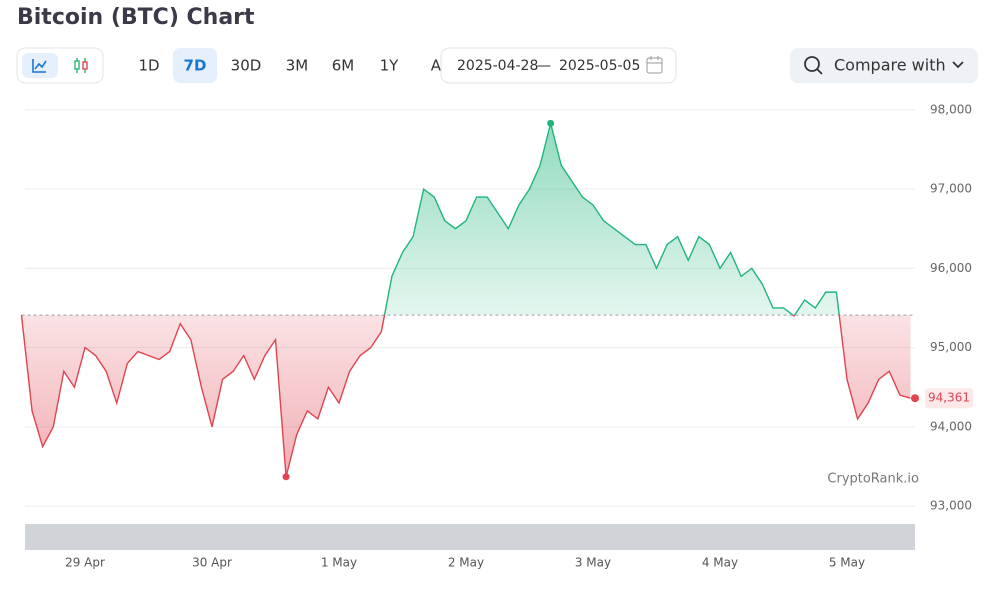  I want to click on range-button: 3M, so click(297, 66).